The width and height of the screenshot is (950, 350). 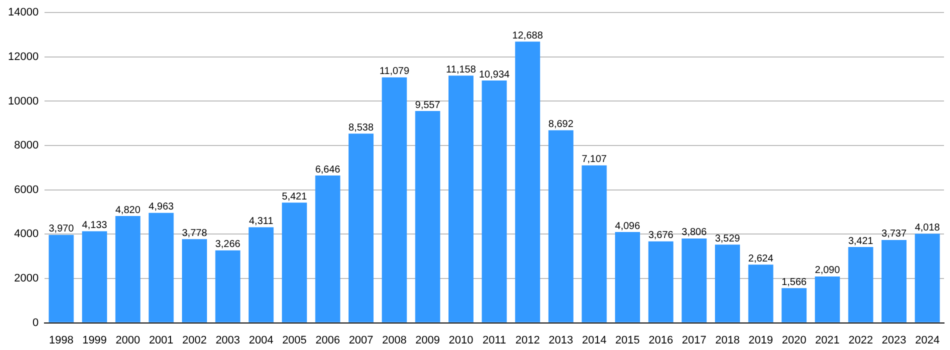 I want to click on x-tick-label: 2022, so click(x=860, y=340).